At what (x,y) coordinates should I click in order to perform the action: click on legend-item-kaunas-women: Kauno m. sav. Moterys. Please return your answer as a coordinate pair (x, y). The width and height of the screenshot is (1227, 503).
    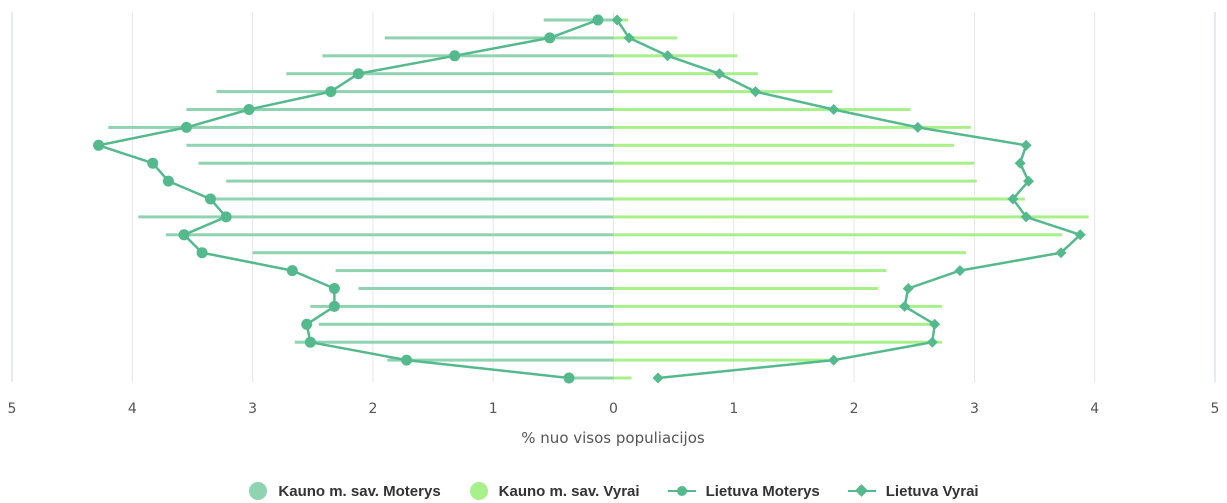
    Looking at the image, I should click on (344, 491).